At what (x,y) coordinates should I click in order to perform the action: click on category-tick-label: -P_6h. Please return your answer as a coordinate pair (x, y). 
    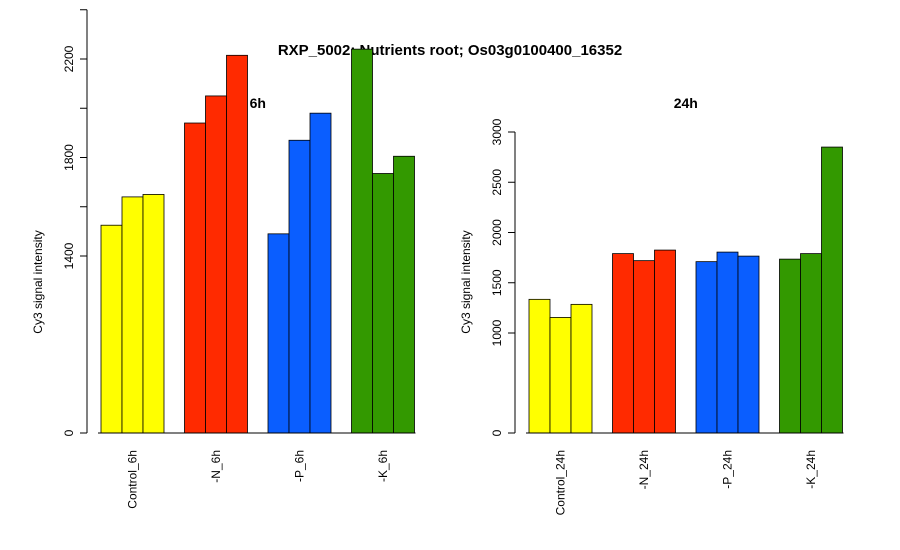
    Looking at the image, I should click on (300, 466).